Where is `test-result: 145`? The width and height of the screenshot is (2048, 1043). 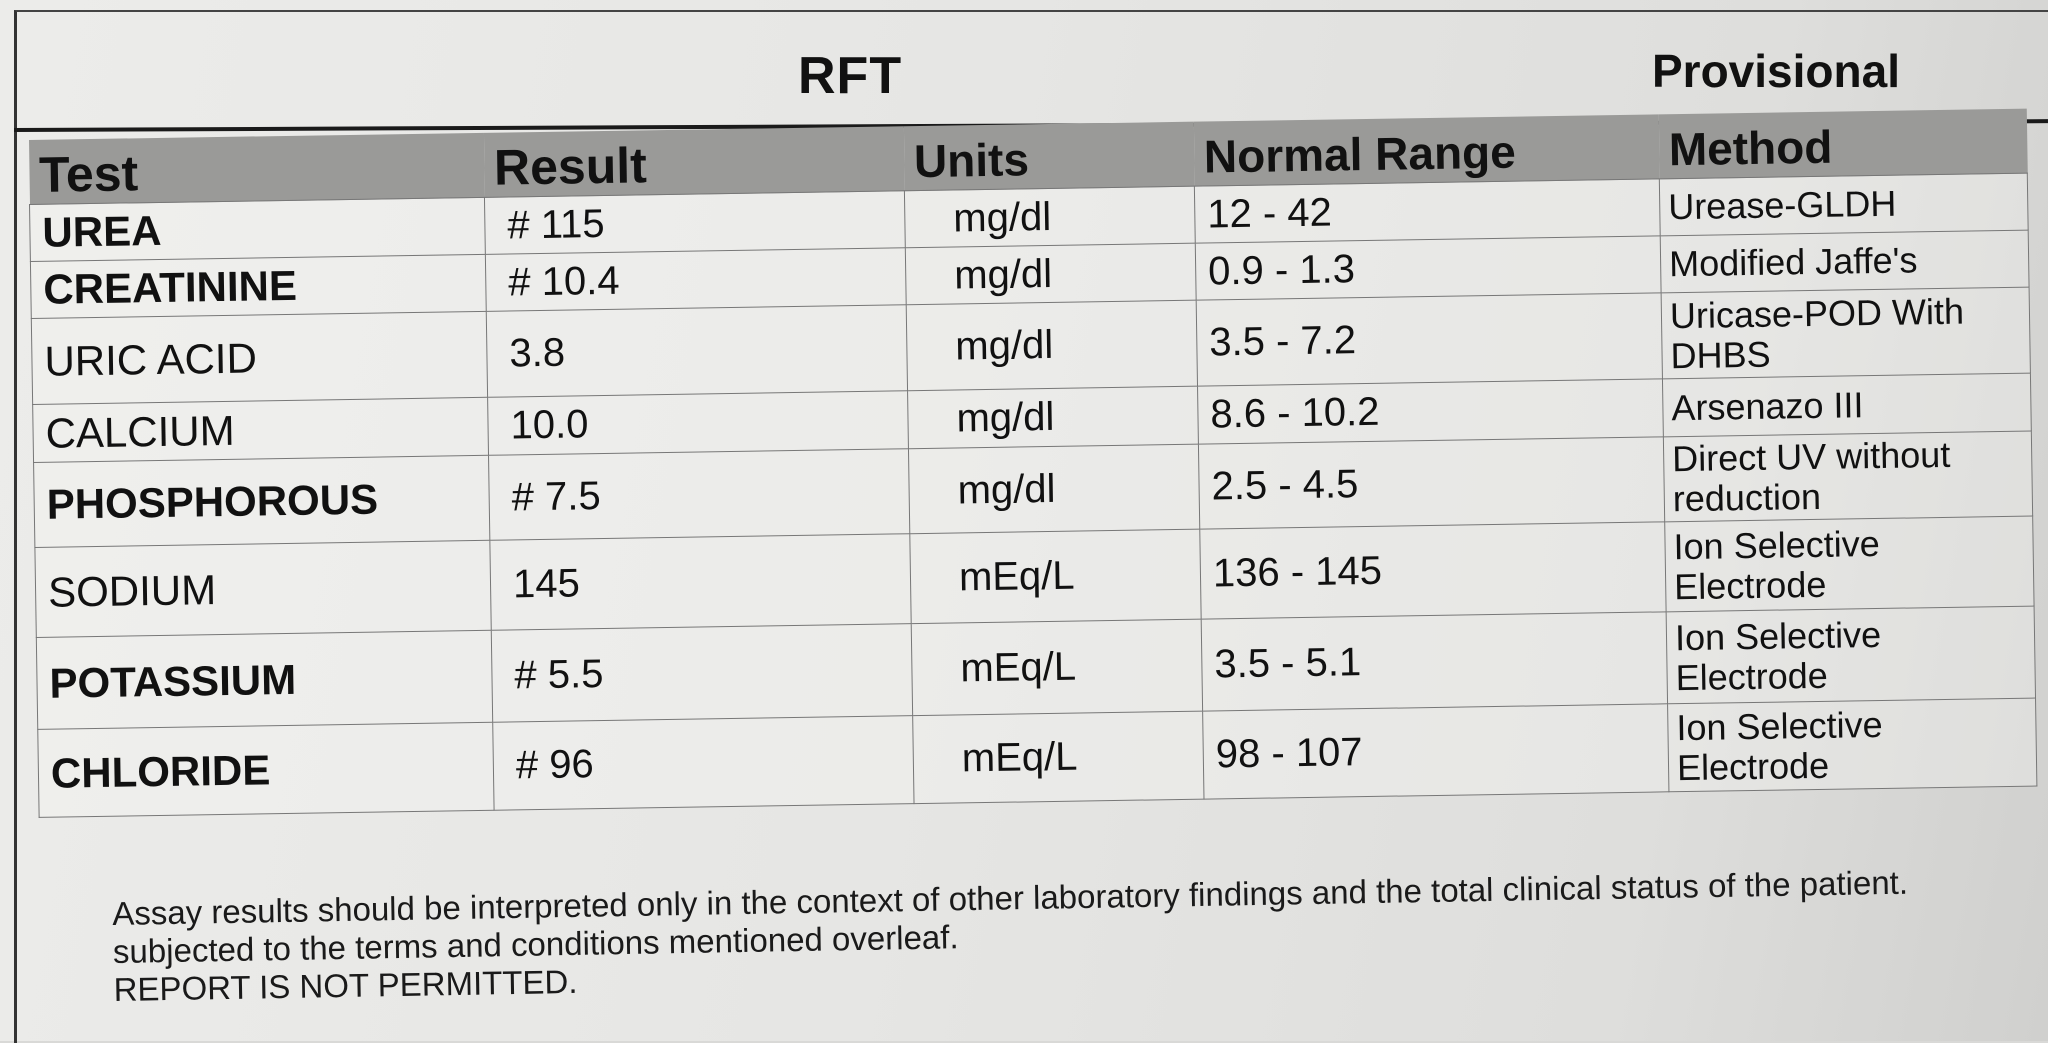 test-result: 145 is located at coordinates (700, 582).